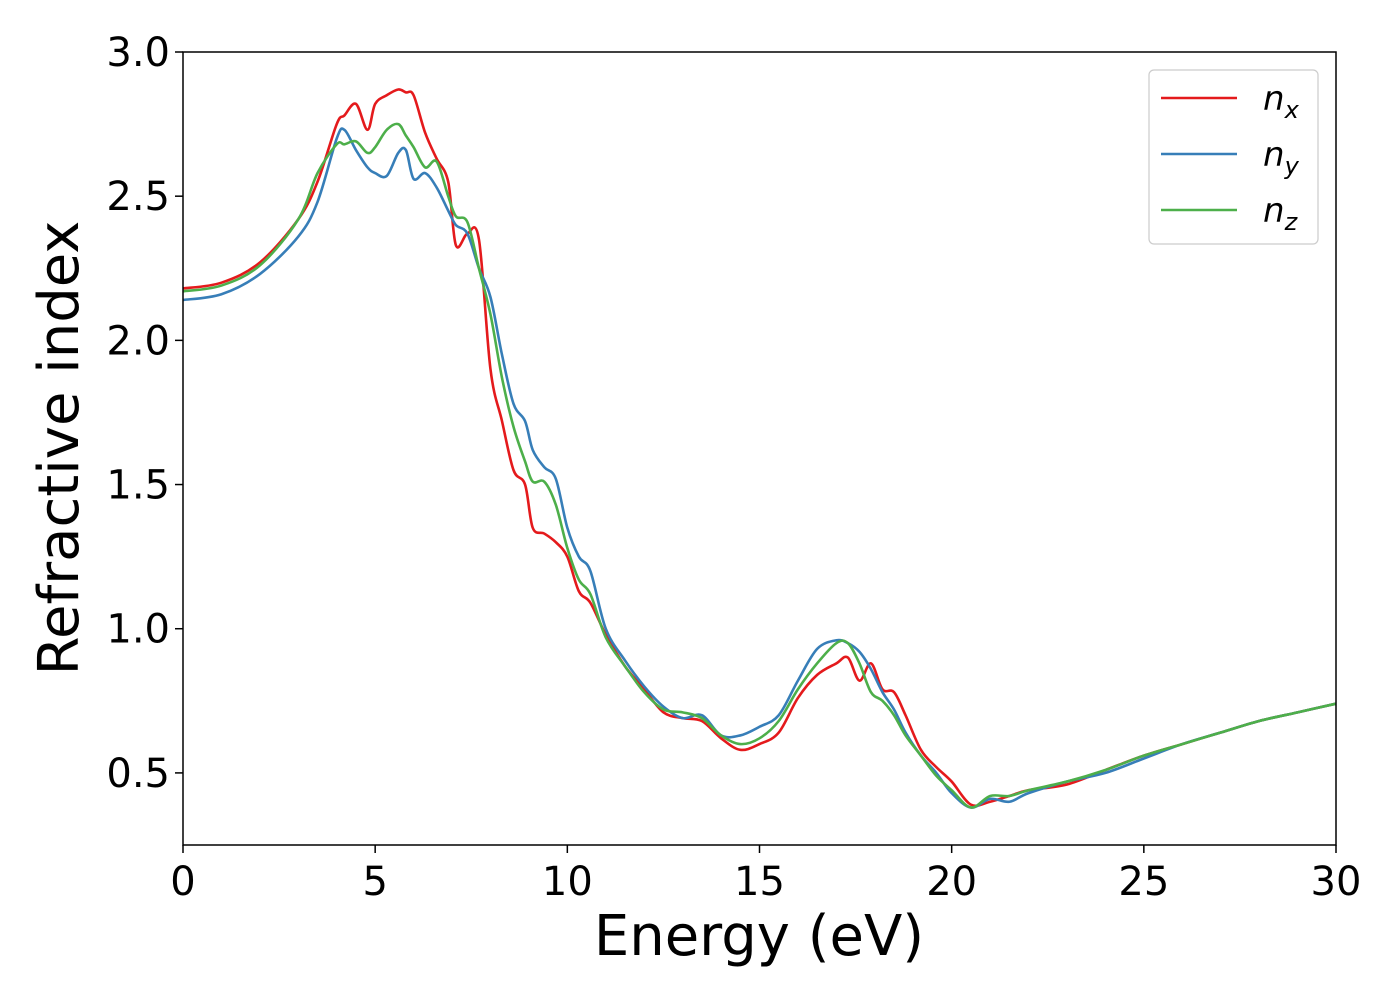 This screenshot has height=1000, width=1400. Describe the element at coordinates (138, 53) in the screenshot. I see `y-tick-label: 3.0` at that location.